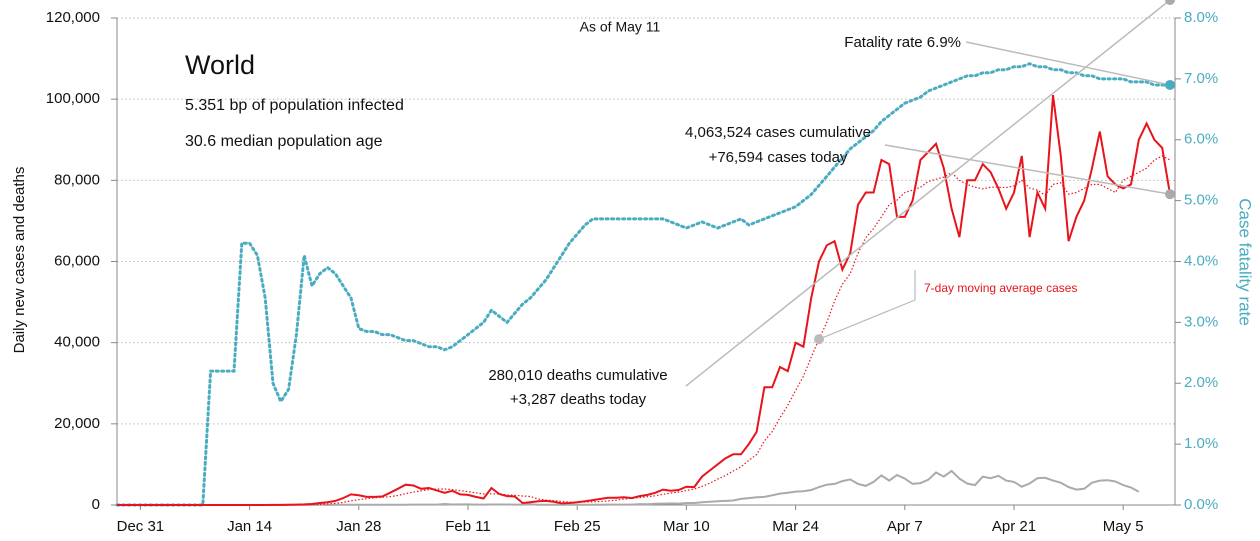 This screenshot has height=541, width=1260. Describe the element at coordinates (73, 98) in the screenshot. I see `y-tick-label: 100,000` at that location.